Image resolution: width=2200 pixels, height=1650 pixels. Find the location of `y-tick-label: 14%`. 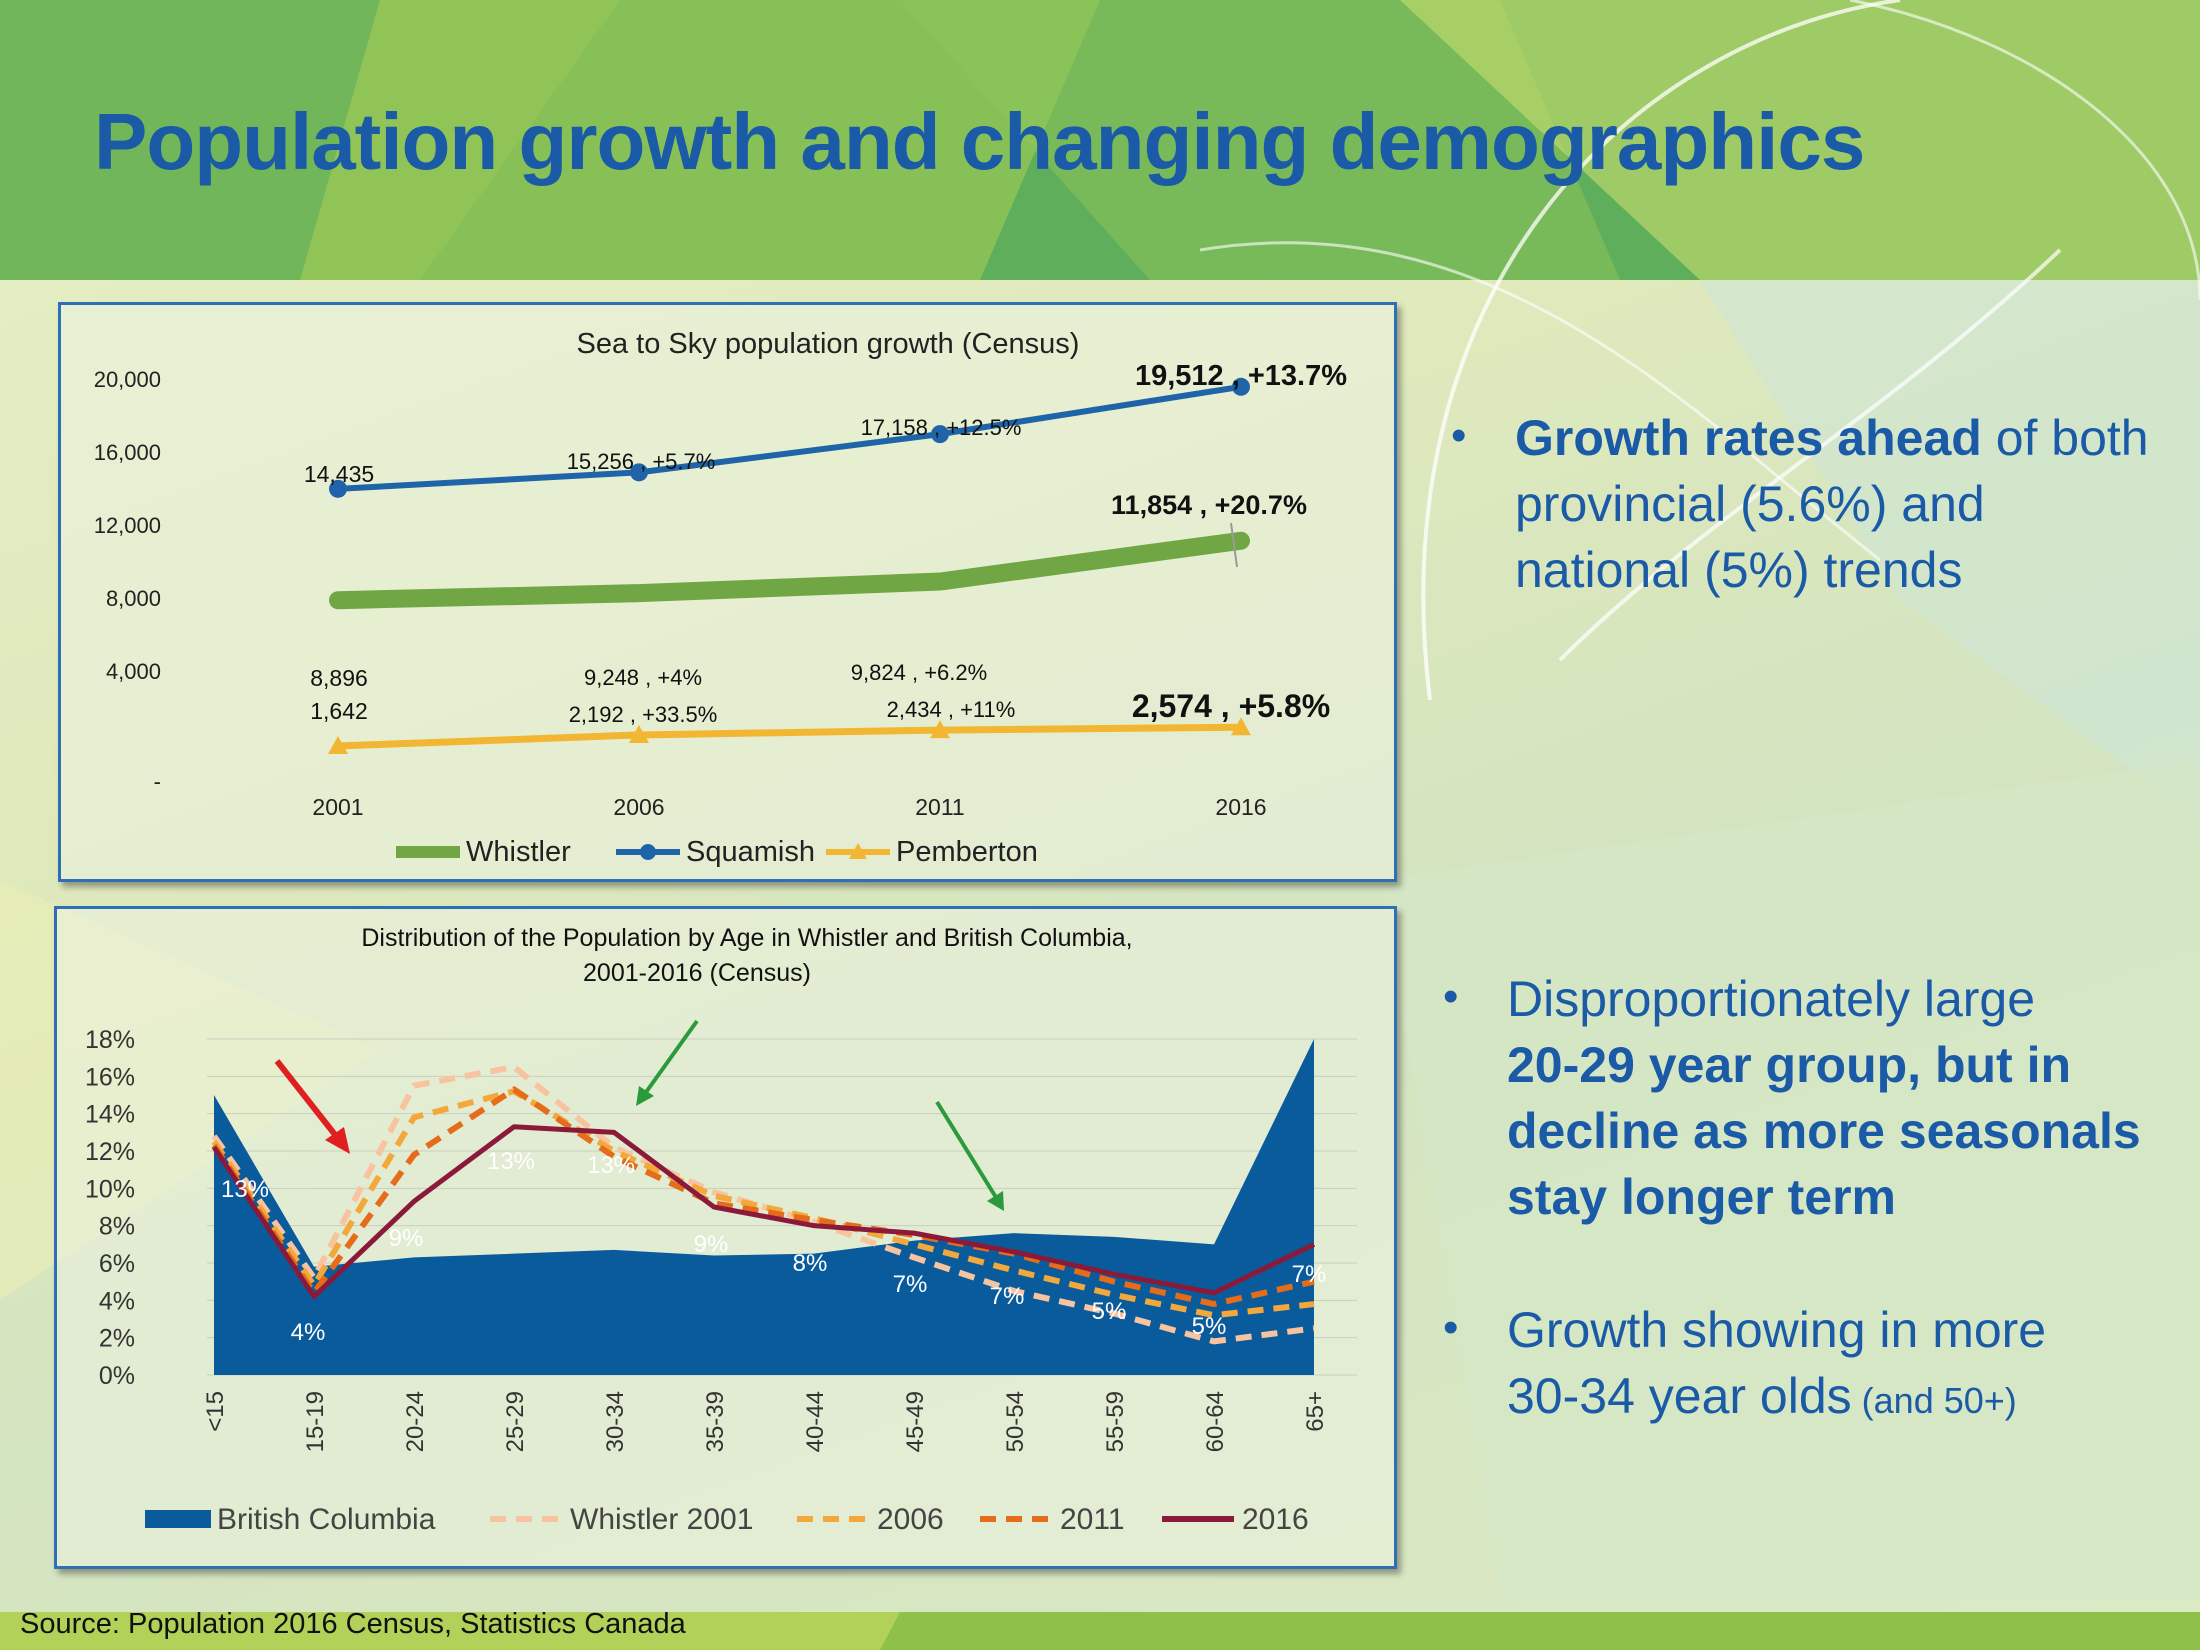

y-tick-label: 14% is located at coordinates (110, 1115).